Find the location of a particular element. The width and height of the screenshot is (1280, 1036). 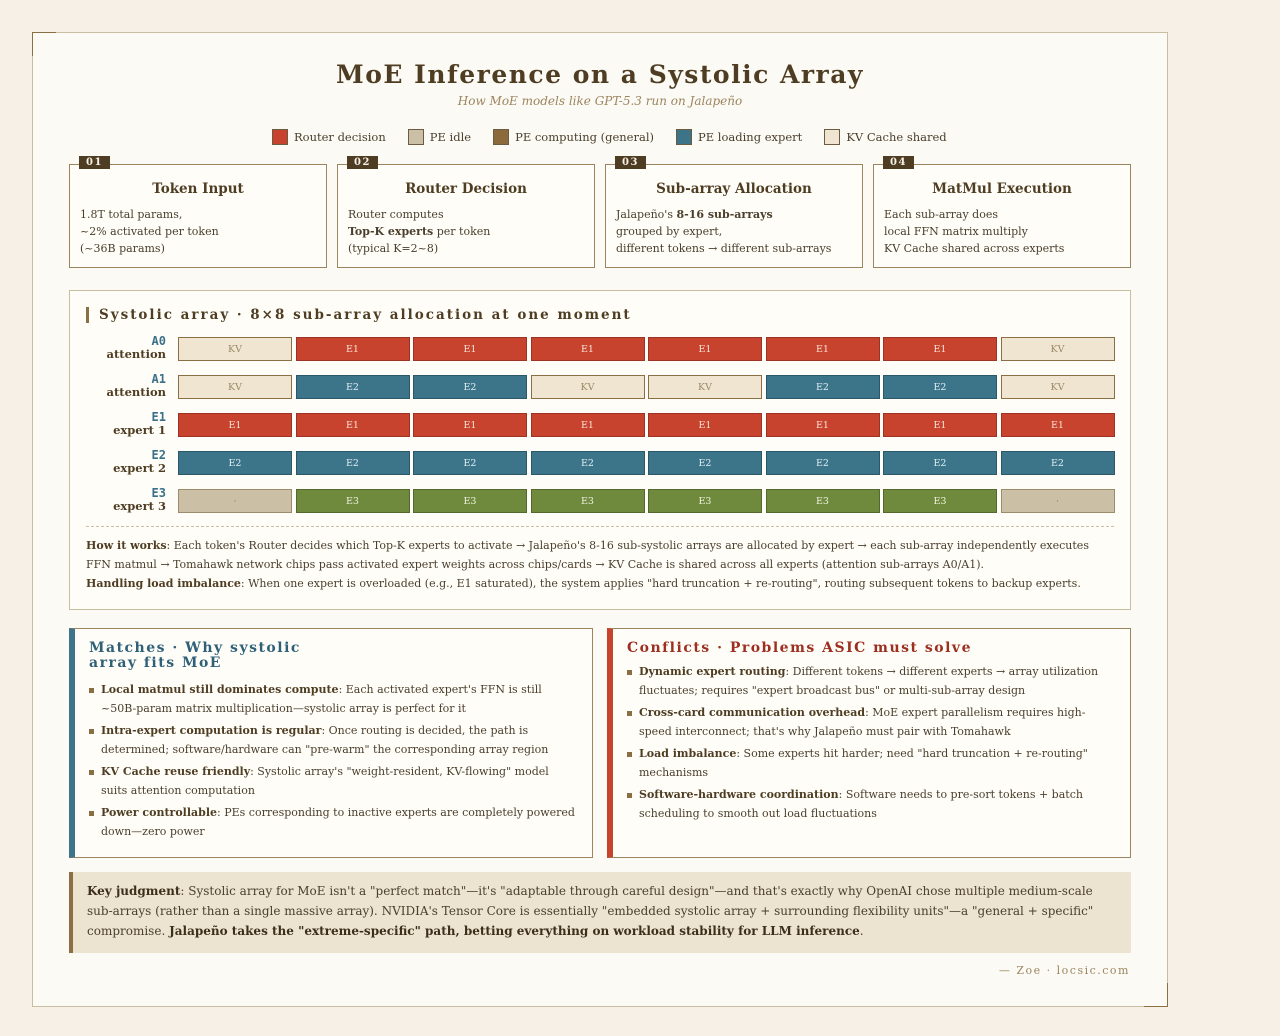

step-line: ~2% activated per token is located at coordinates (199, 231).